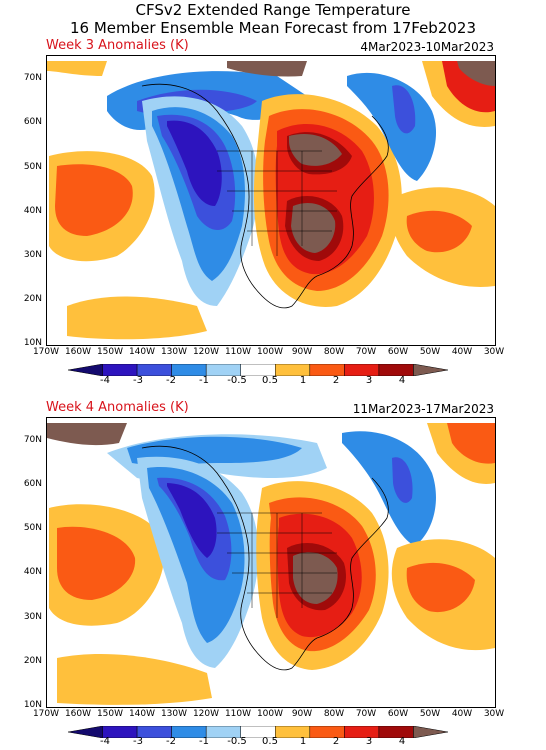  Describe the element at coordinates (423, 409) in the screenshot. I see `week4-dates: 11Mar2023-17Mar2023` at that location.